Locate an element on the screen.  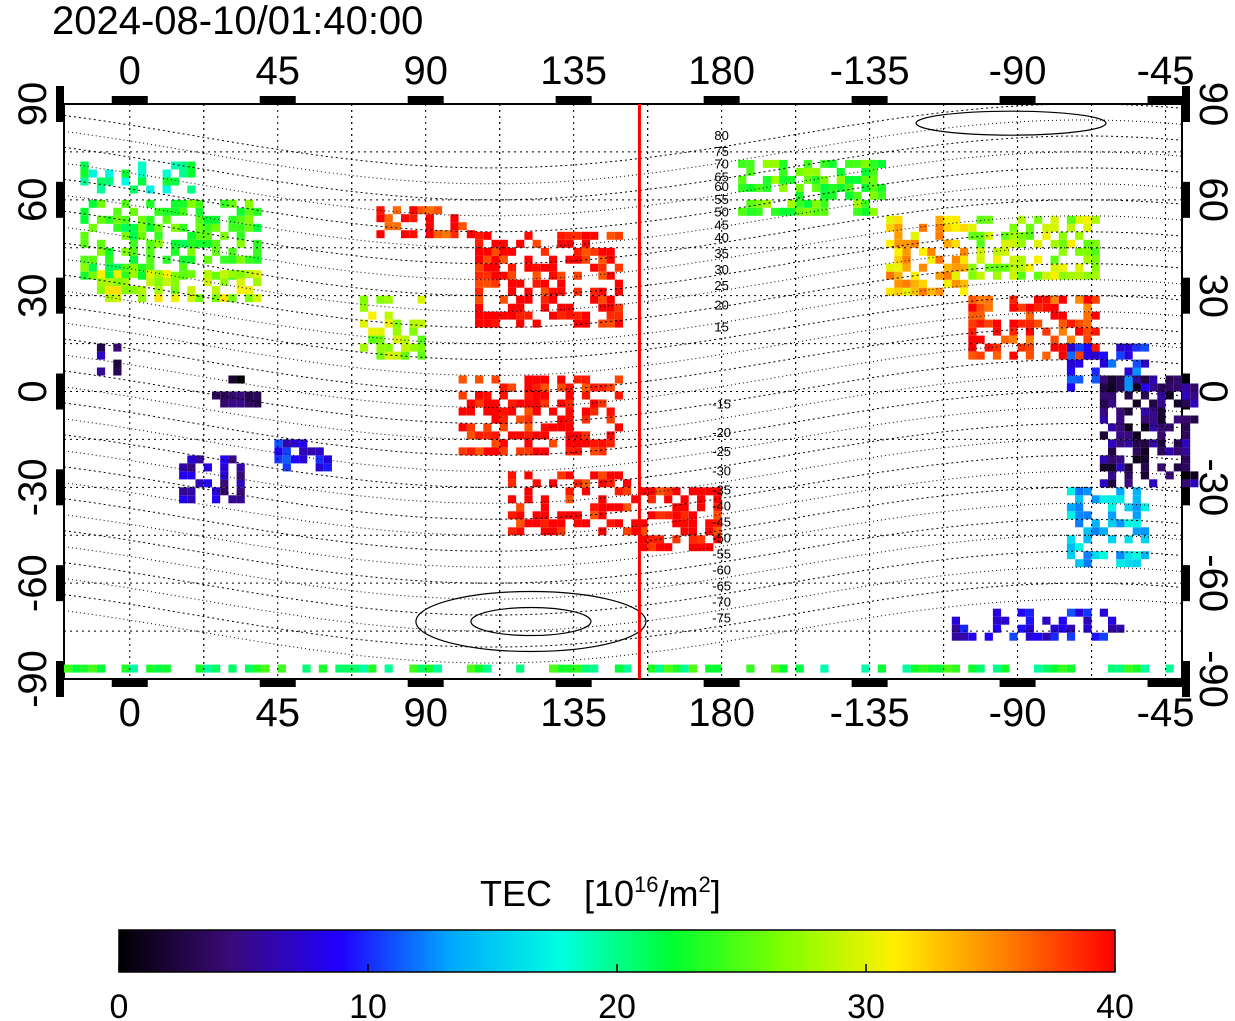
chart-title: 2024-08-10/01:40:00 is located at coordinates (237, 21).